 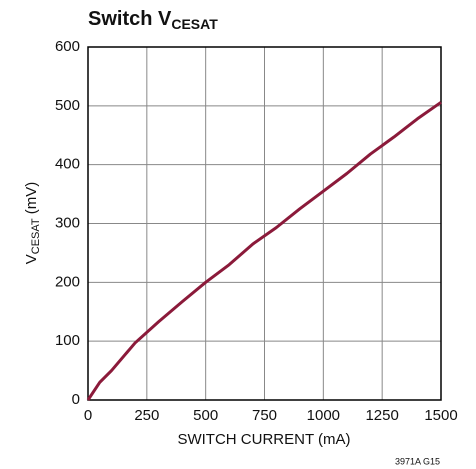 I want to click on y-axis-label: VCESAT (mV), so click(x=32, y=223).